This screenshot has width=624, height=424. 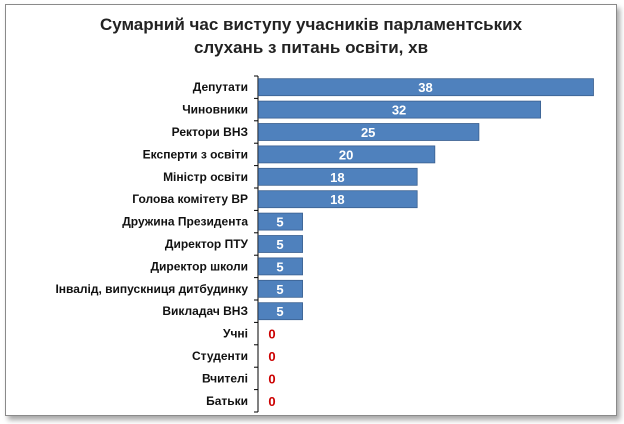 I want to click on category-label: Батьки, so click(x=227, y=401).